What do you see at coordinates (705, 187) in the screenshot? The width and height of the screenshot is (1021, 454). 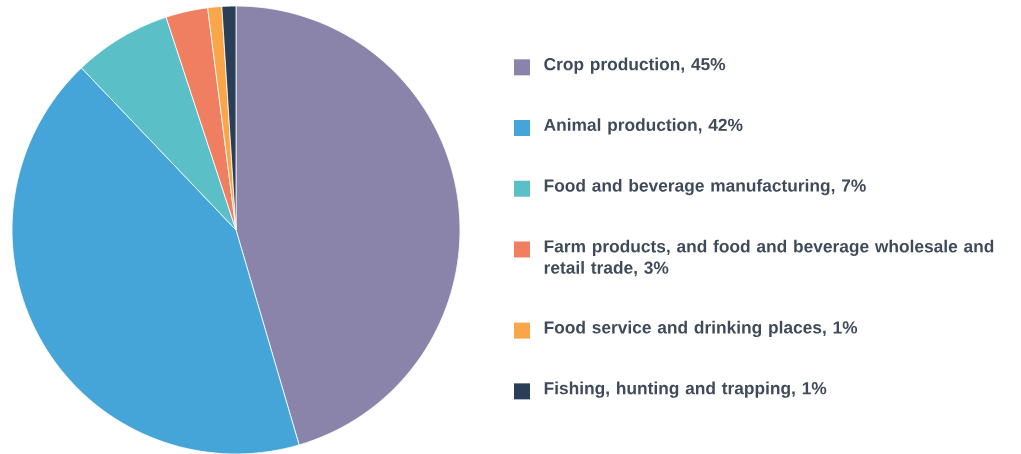 I see `legend-label: Food and beverage manufacturing, 7%` at bounding box center [705, 187].